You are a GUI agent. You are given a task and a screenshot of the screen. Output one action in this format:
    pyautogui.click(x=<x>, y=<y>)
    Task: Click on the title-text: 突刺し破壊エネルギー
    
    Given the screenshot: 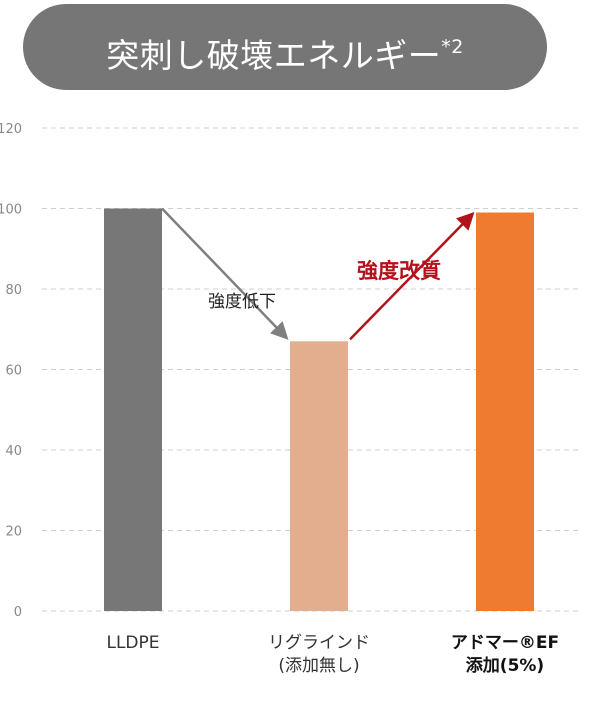 What is the action you would take?
    pyautogui.click(x=274, y=55)
    